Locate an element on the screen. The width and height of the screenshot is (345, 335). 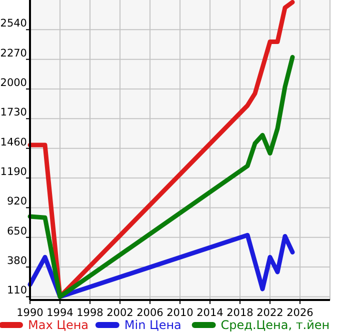
x-tick-label: 1994 is located at coordinates (60, 313).